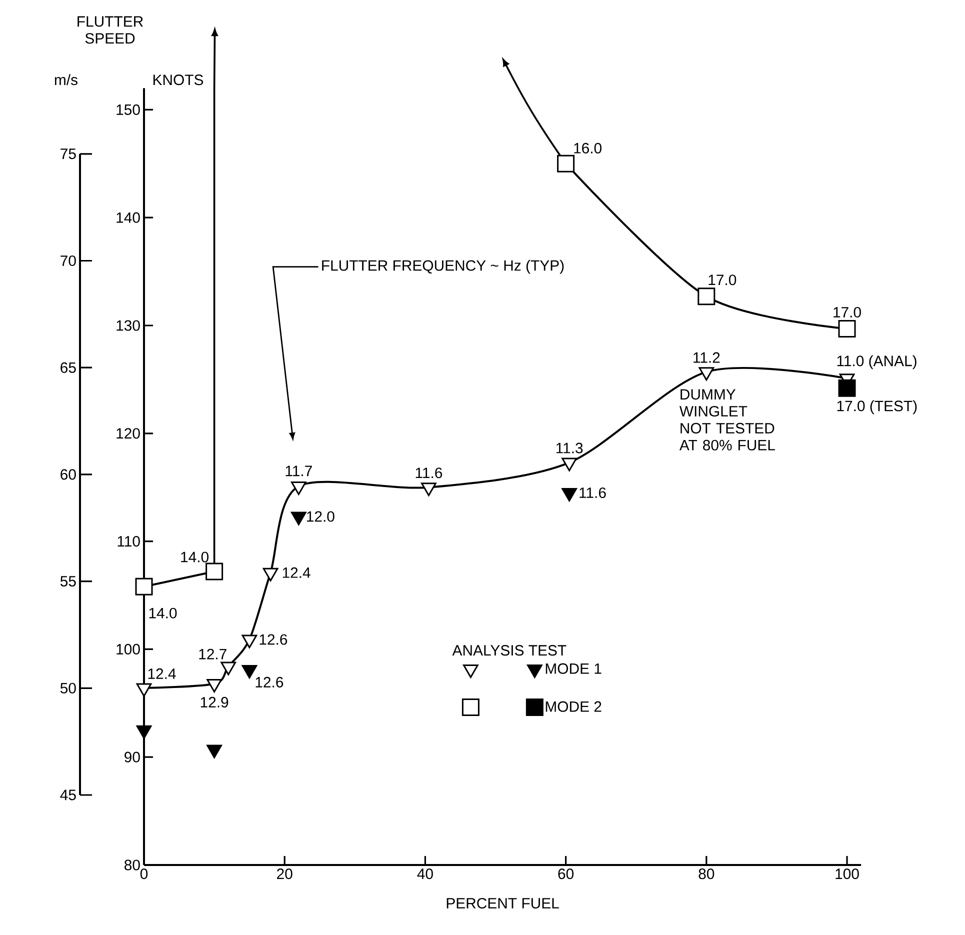 The height and width of the screenshot is (935, 965). What do you see at coordinates (502, 903) in the screenshot?
I see `x-axis-title: PERCENT FUEL` at bounding box center [502, 903].